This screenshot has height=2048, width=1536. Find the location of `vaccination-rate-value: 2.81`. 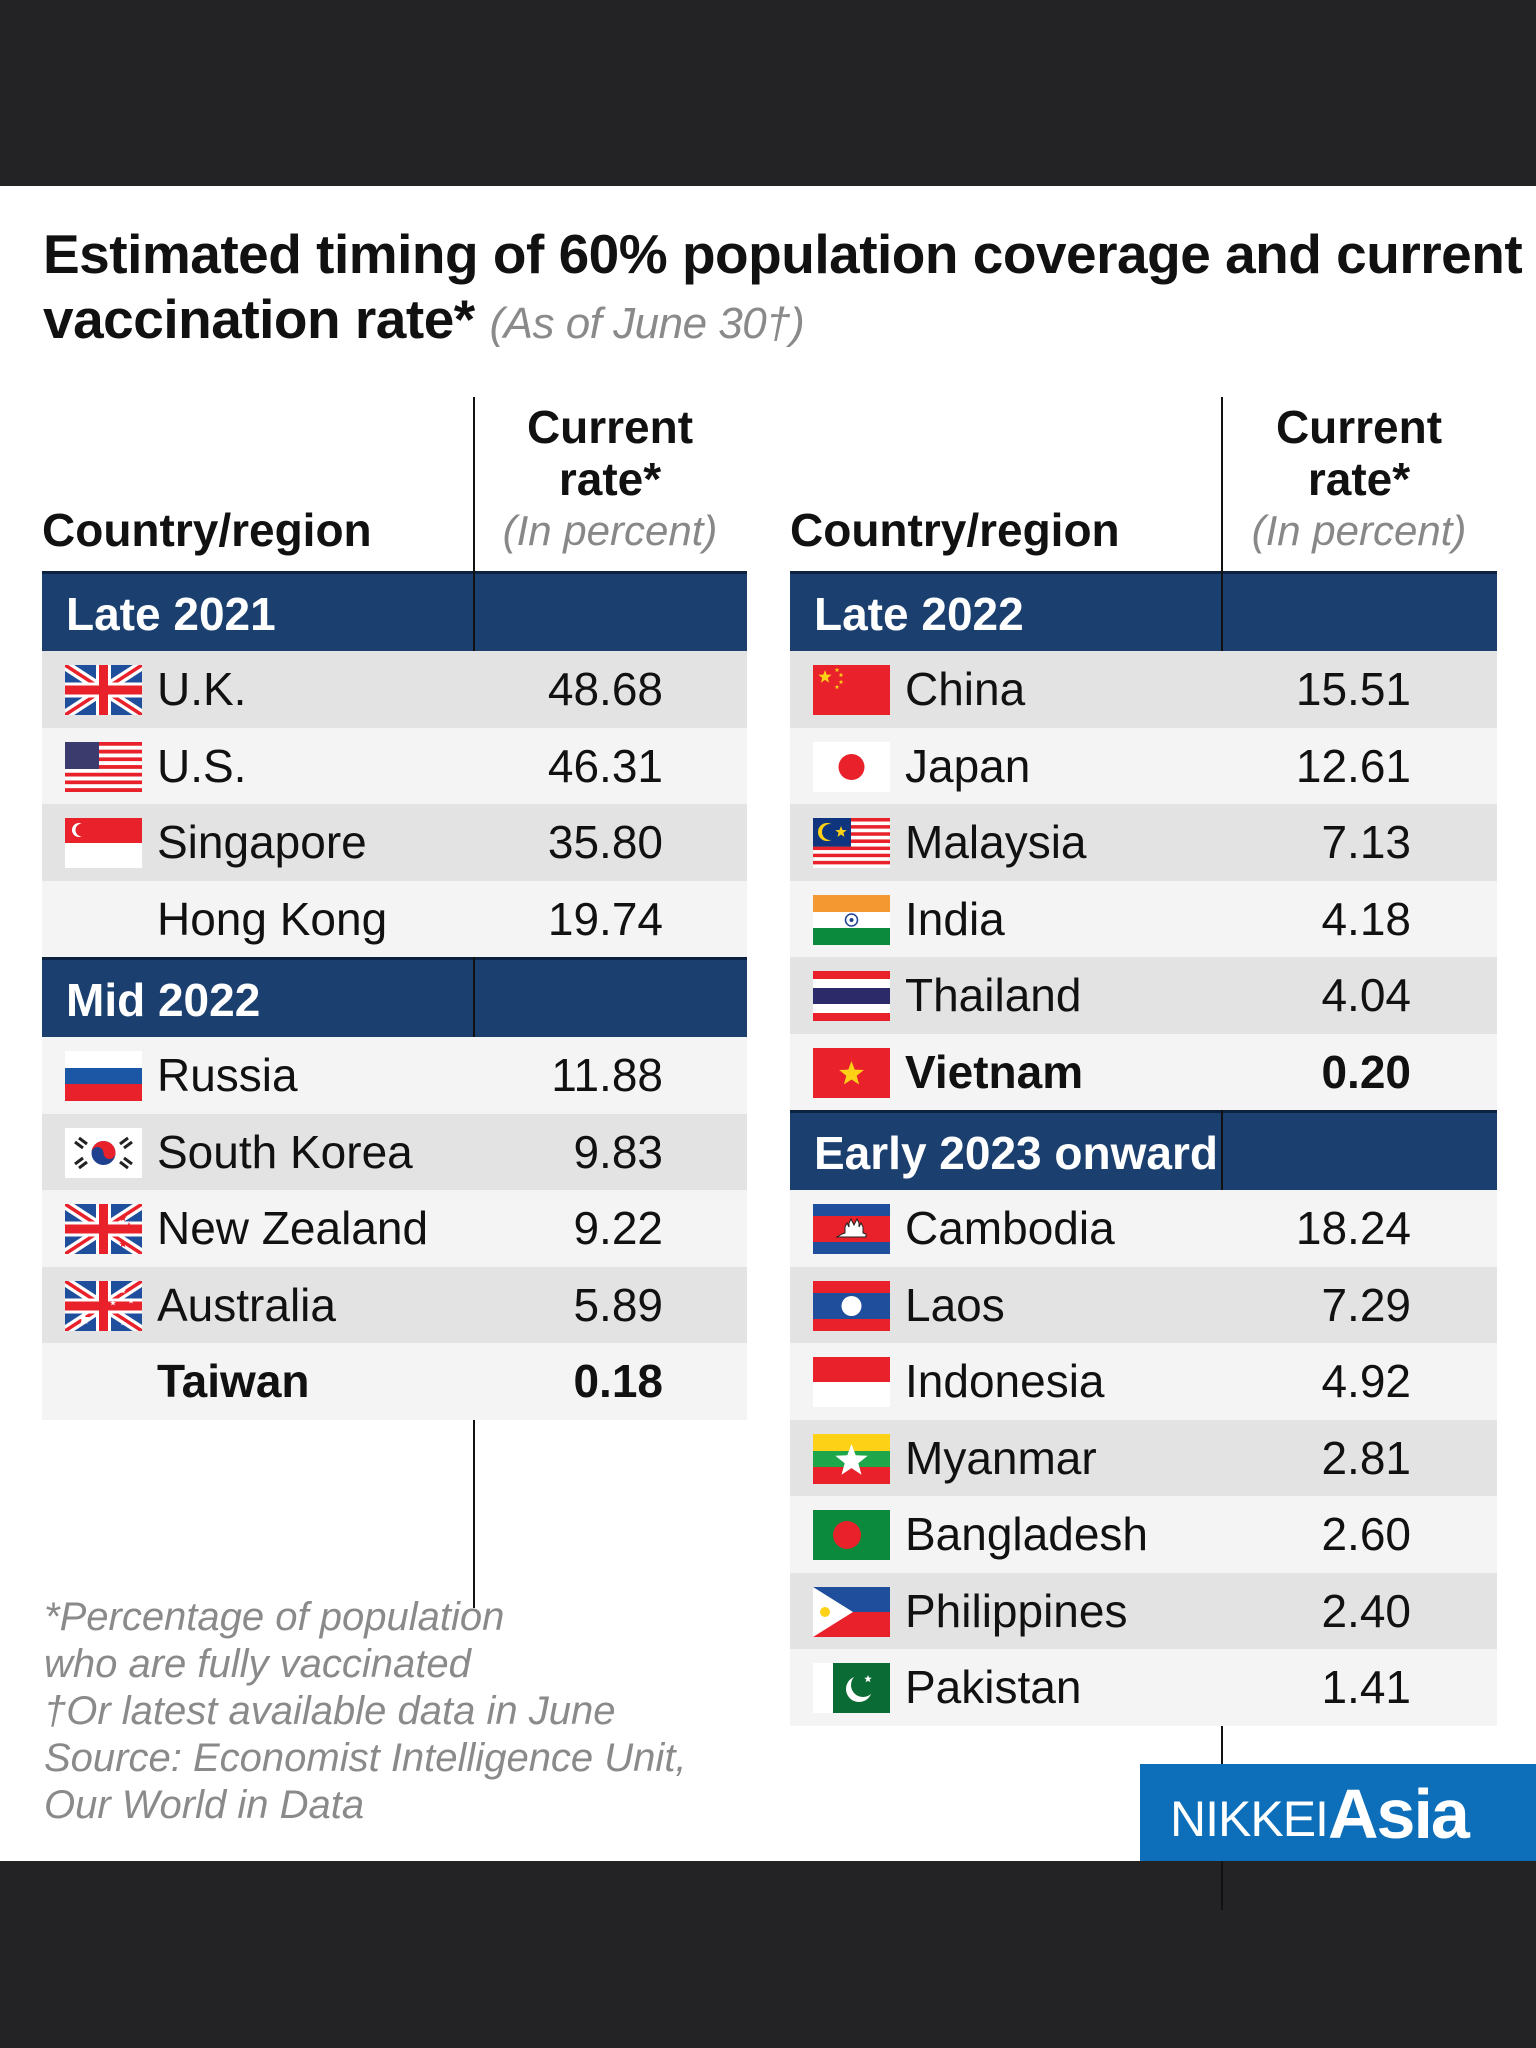

vaccination-rate-value: 2.81 is located at coordinates (1366, 1457).